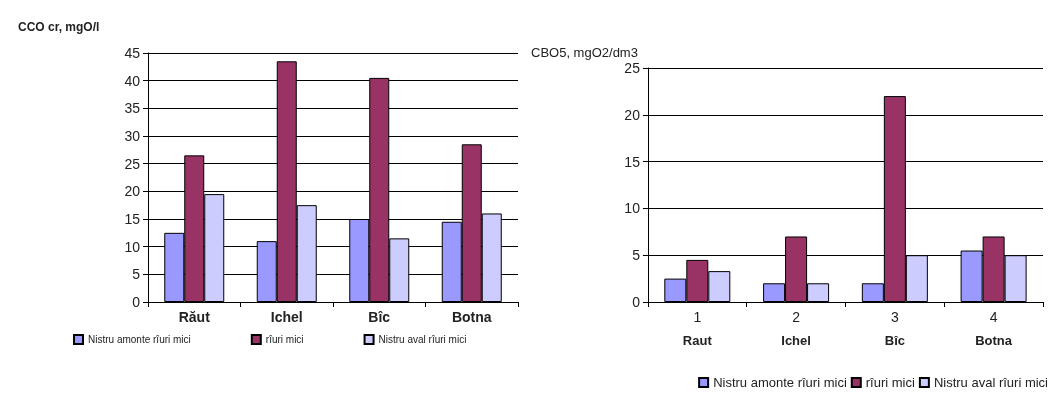  I want to click on x-tick-label: 2, so click(796, 317).